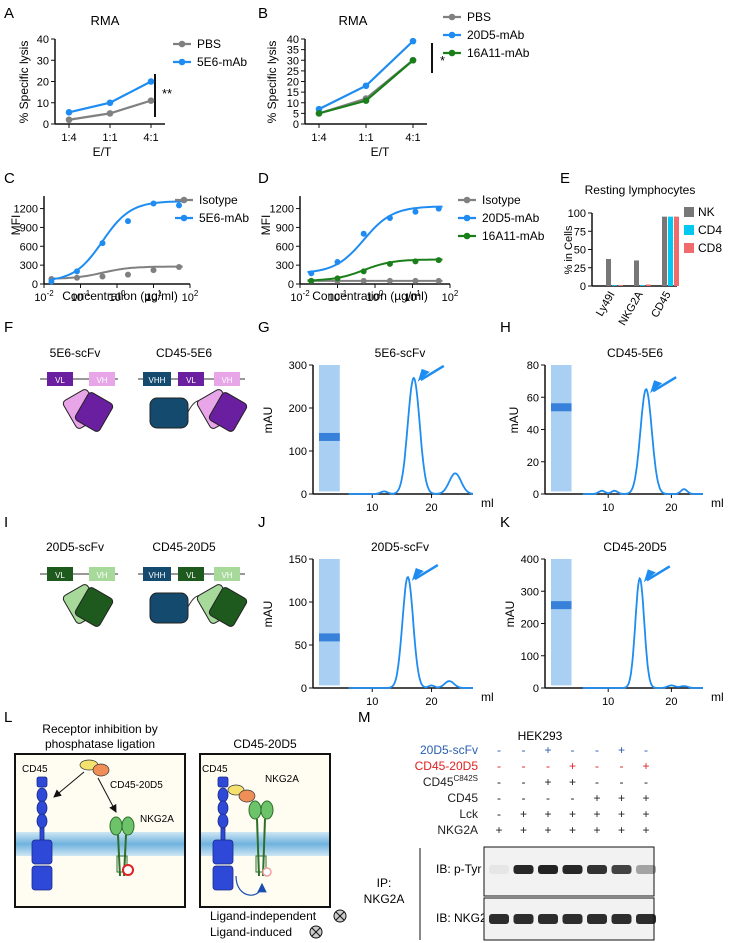 The height and width of the screenshot is (943, 729). Describe the element at coordinates (676, 251) in the screenshot. I see `bar-CD8-CD45` at that location.